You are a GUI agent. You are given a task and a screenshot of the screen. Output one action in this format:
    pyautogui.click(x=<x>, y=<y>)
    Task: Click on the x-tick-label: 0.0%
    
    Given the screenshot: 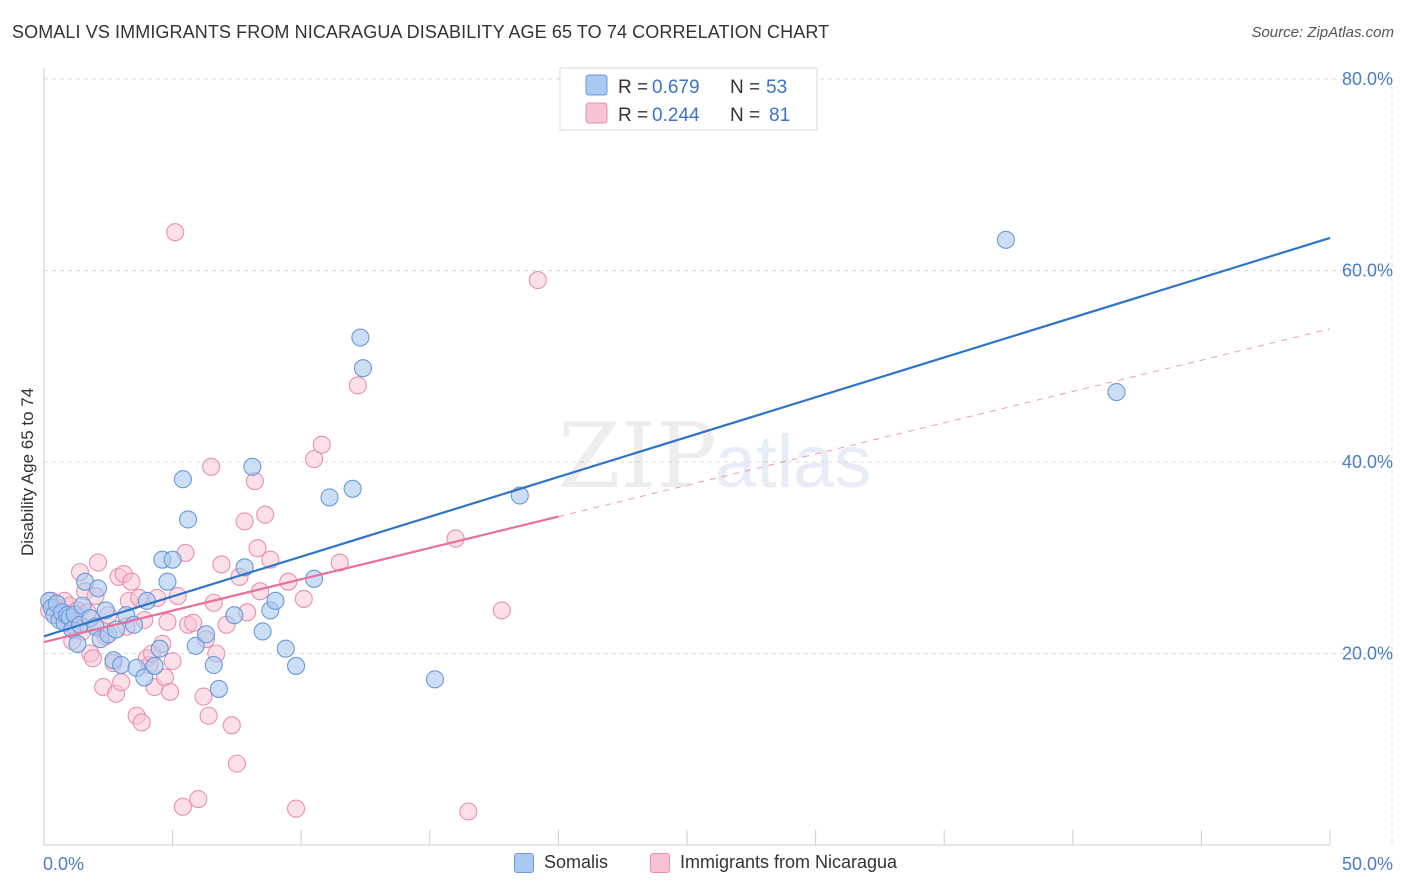 What is the action you would take?
    pyautogui.click(x=63, y=864)
    